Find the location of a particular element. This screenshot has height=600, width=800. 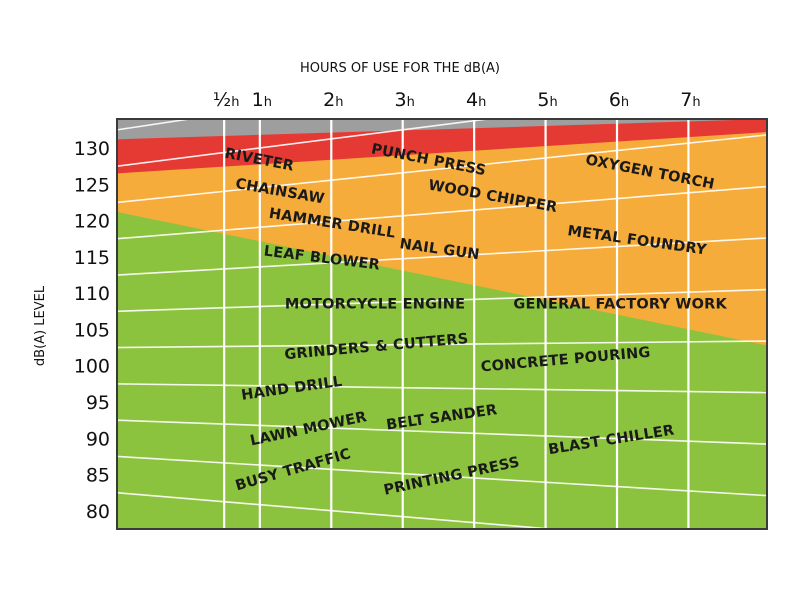

y-tick-label: 105 is located at coordinates (92, 330).